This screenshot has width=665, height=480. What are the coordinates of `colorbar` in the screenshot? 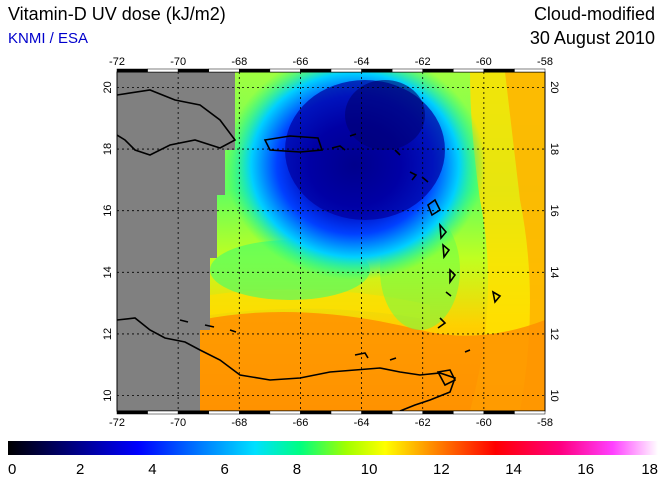 It's located at (333, 448).